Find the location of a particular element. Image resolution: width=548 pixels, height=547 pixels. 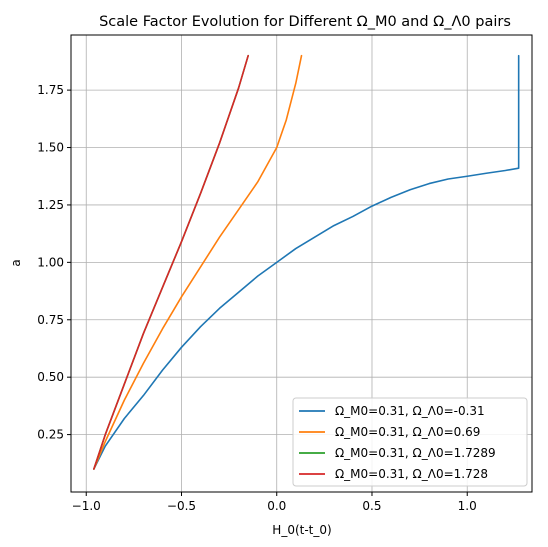

x-axis-label: H_0(t-t_0) is located at coordinates (301, 530).